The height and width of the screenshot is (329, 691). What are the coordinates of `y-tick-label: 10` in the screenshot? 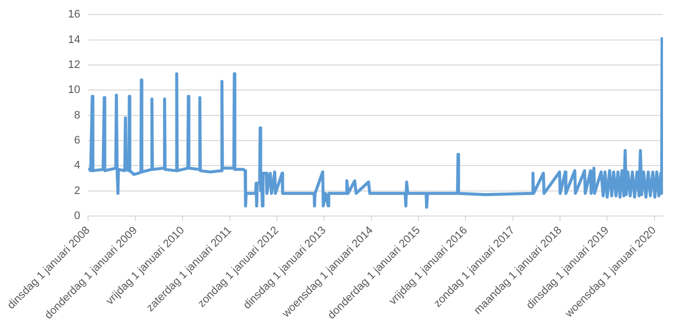 It's located at (74, 90).